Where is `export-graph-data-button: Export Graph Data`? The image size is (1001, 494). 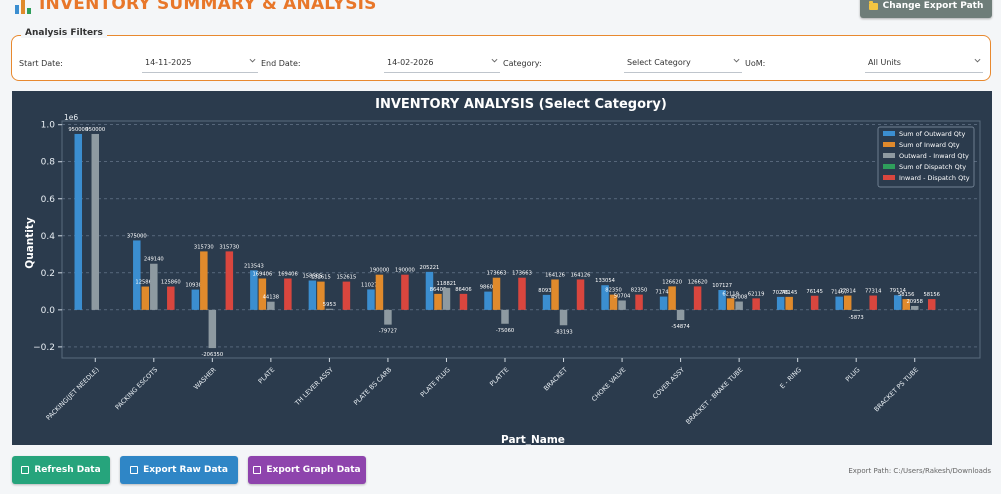 export-graph-data-button: Export Graph Data is located at coordinates (307, 470).